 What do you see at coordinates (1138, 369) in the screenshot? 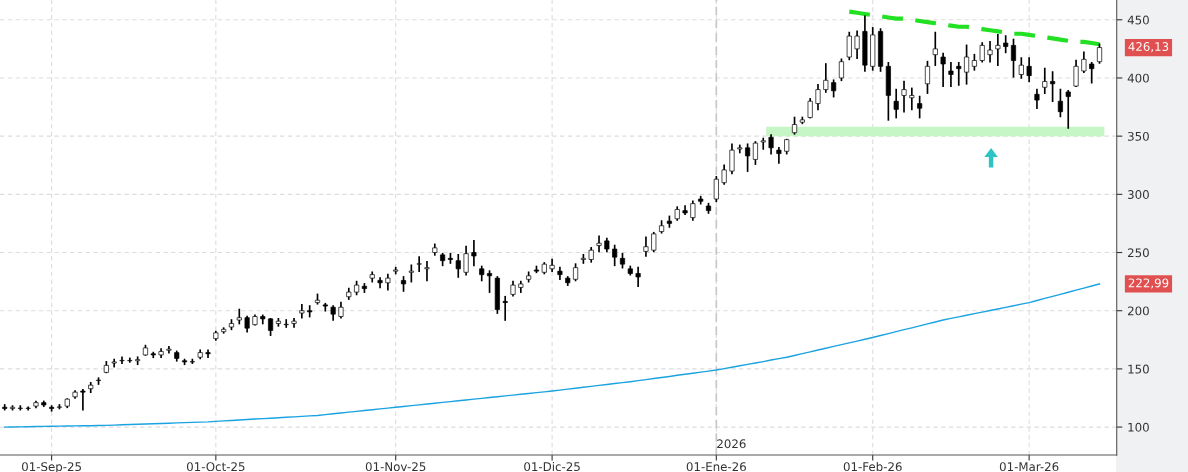
I see `y-tick-label: 150` at bounding box center [1138, 369].